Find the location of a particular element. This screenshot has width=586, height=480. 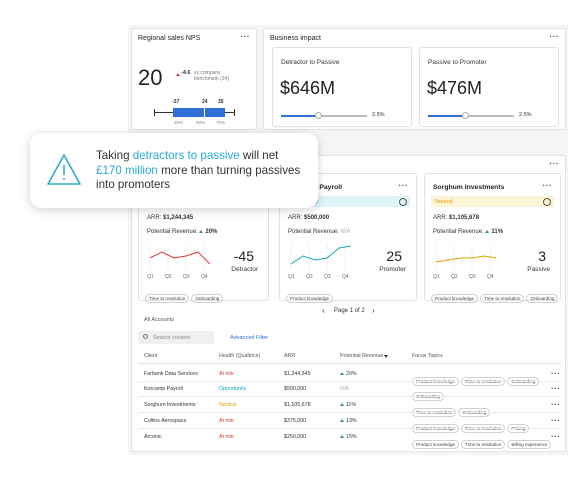

topic-chip: Onboarding is located at coordinates (542, 298).